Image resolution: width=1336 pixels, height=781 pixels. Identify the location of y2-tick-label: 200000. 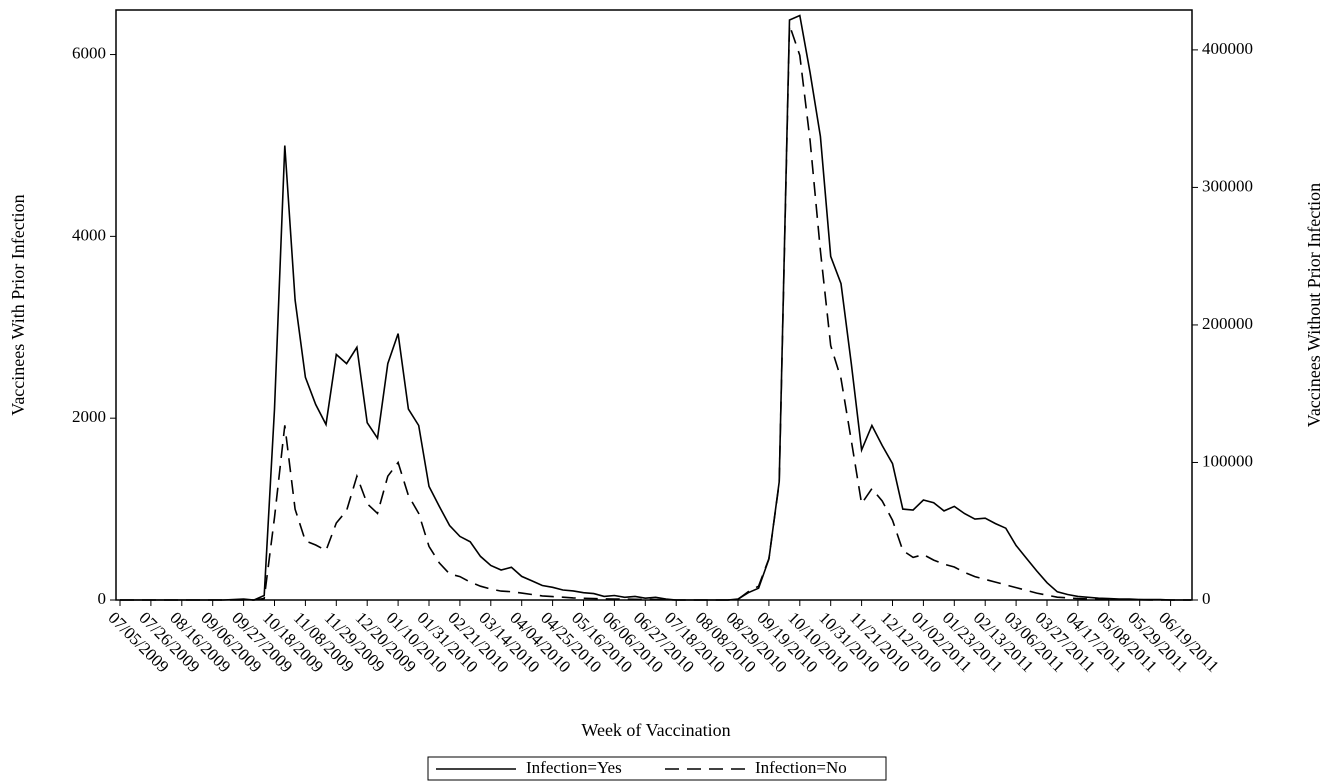
(1227, 323).